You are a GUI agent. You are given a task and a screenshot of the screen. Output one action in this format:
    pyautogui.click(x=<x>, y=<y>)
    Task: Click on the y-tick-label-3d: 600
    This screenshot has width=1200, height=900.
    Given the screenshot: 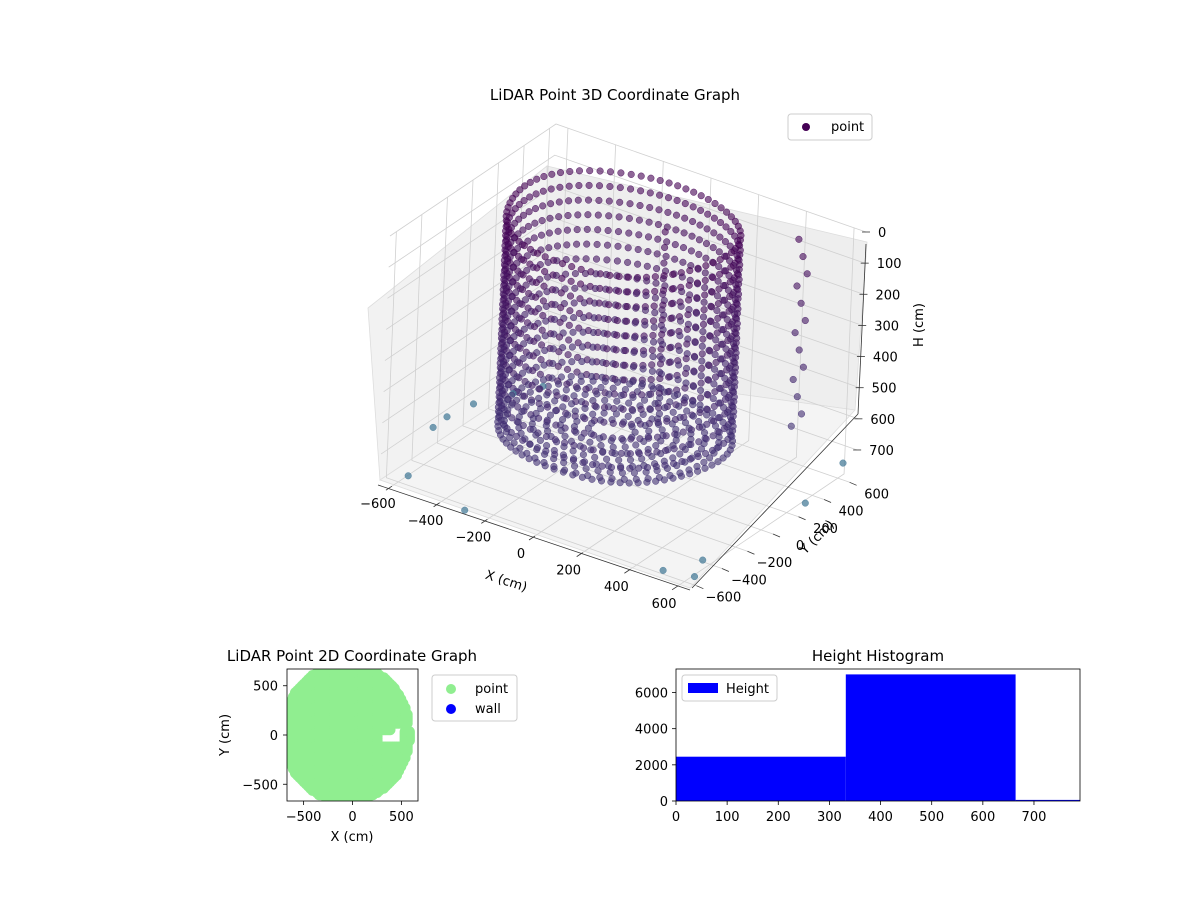 What is the action you would take?
    pyautogui.click(x=876, y=494)
    